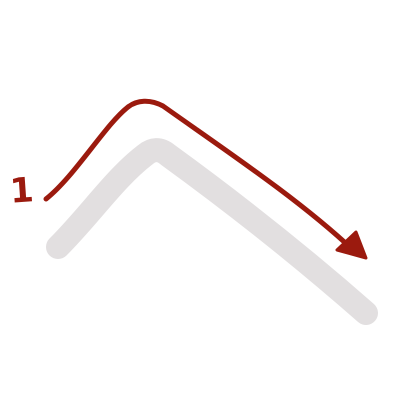 This screenshot has width=400, height=400. Describe the element at coordinates (22, 191) in the screenshot. I see `stroke-step-number: 1` at that location.